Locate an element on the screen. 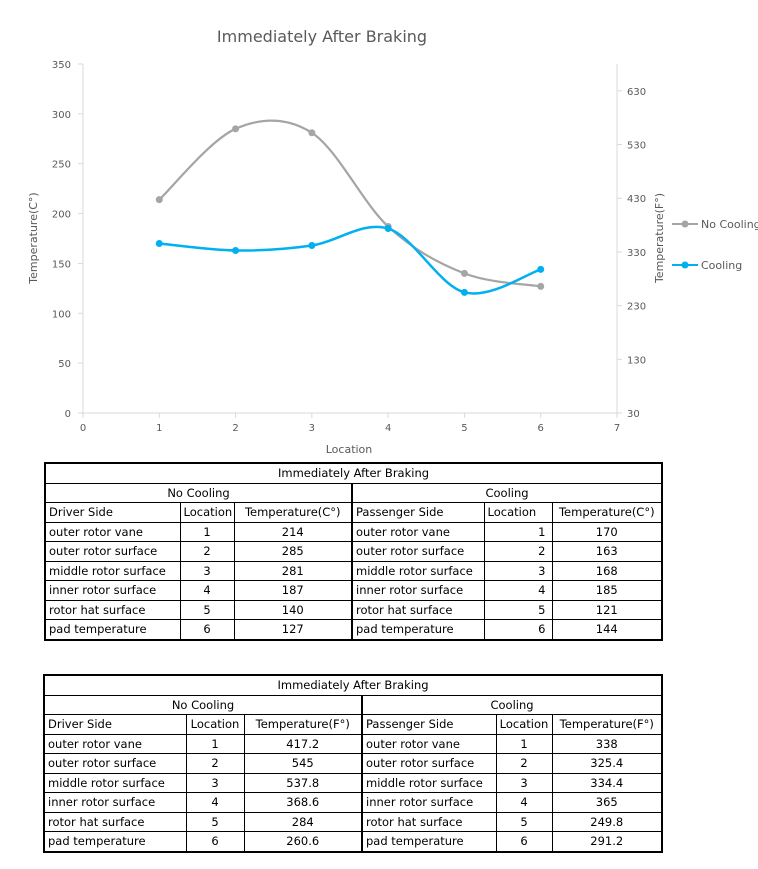 The height and width of the screenshot is (869, 758). y2-tick-label: 530 is located at coordinates (636, 146).